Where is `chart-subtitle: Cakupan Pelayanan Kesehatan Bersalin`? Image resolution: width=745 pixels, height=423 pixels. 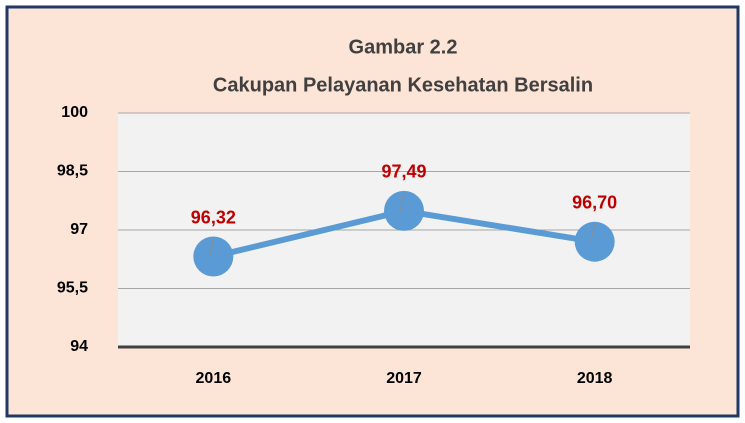
chart-subtitle: Cakupan Pelayanan Kesehatan Bersalin is located at coordinates (403, 85).